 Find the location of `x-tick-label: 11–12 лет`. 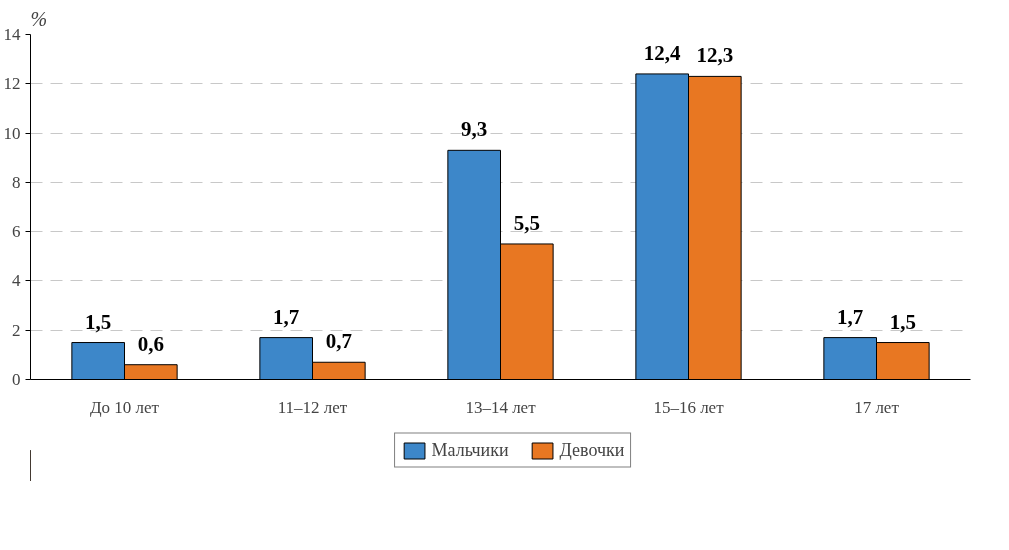

x-tick-label: 11–12 лет is located at coordinates (312, 407).